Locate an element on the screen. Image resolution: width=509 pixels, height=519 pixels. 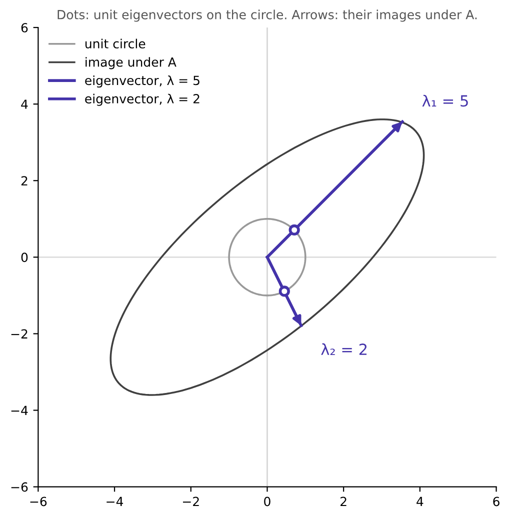
chart-title: Dots: unit eigenvectors on the circle. Arrows: their images under A. is located at coordinates (267, 16).